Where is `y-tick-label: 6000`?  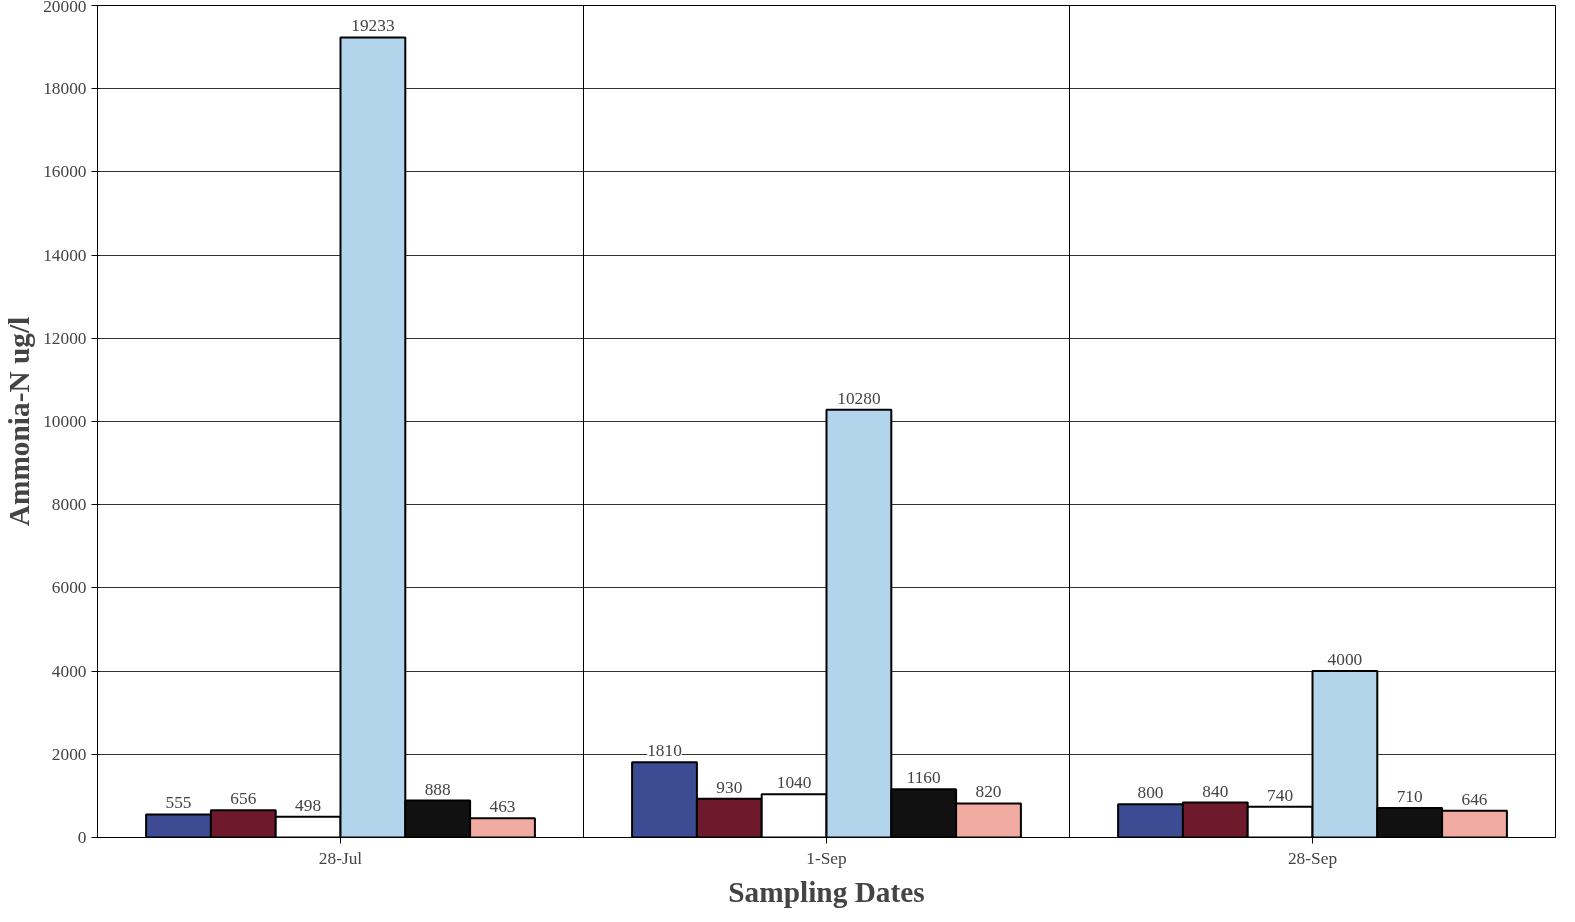 y-tick-label: 6000 is located at coordinates (69, 588).